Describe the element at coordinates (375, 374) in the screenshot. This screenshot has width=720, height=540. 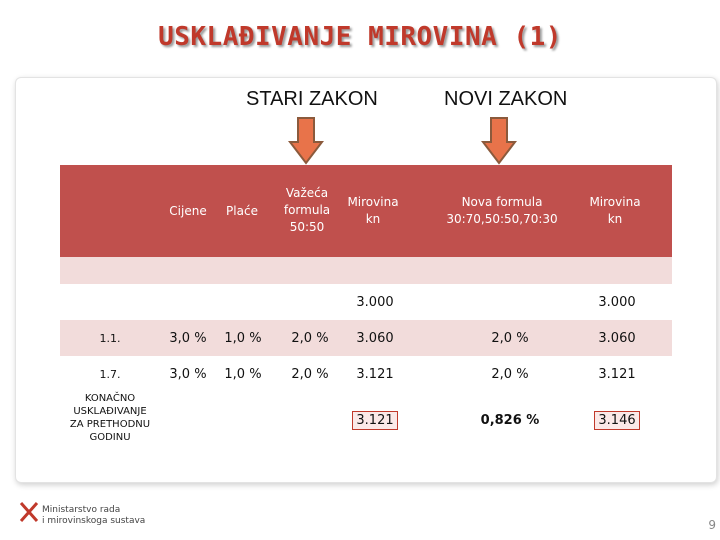
I see `cell-mirovina-old: 3.121` at that location.